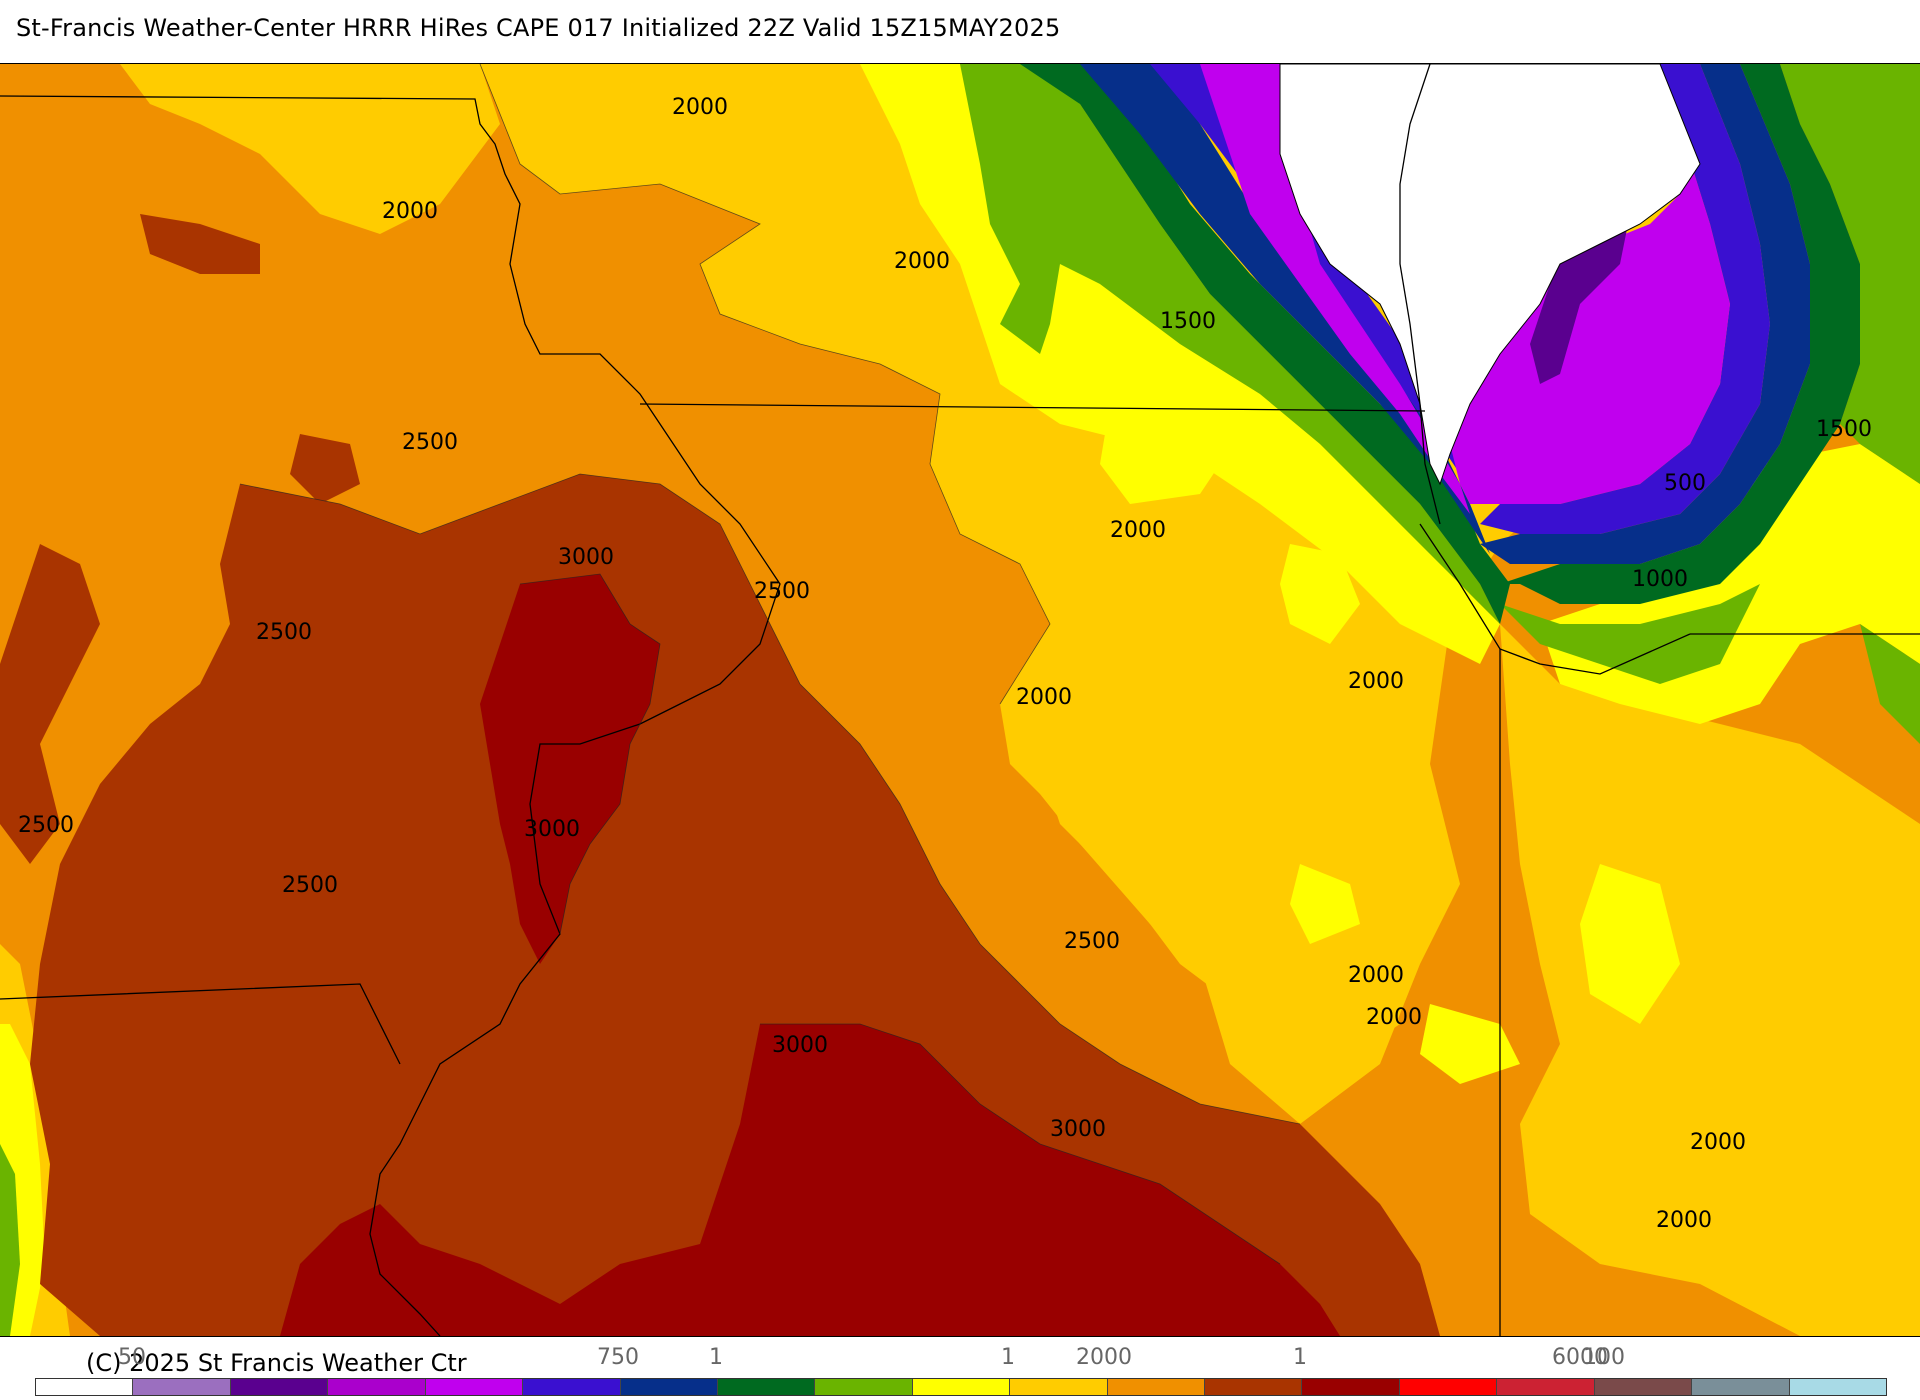  I want to click on cape-band-3000-south, so click(810, 1180).